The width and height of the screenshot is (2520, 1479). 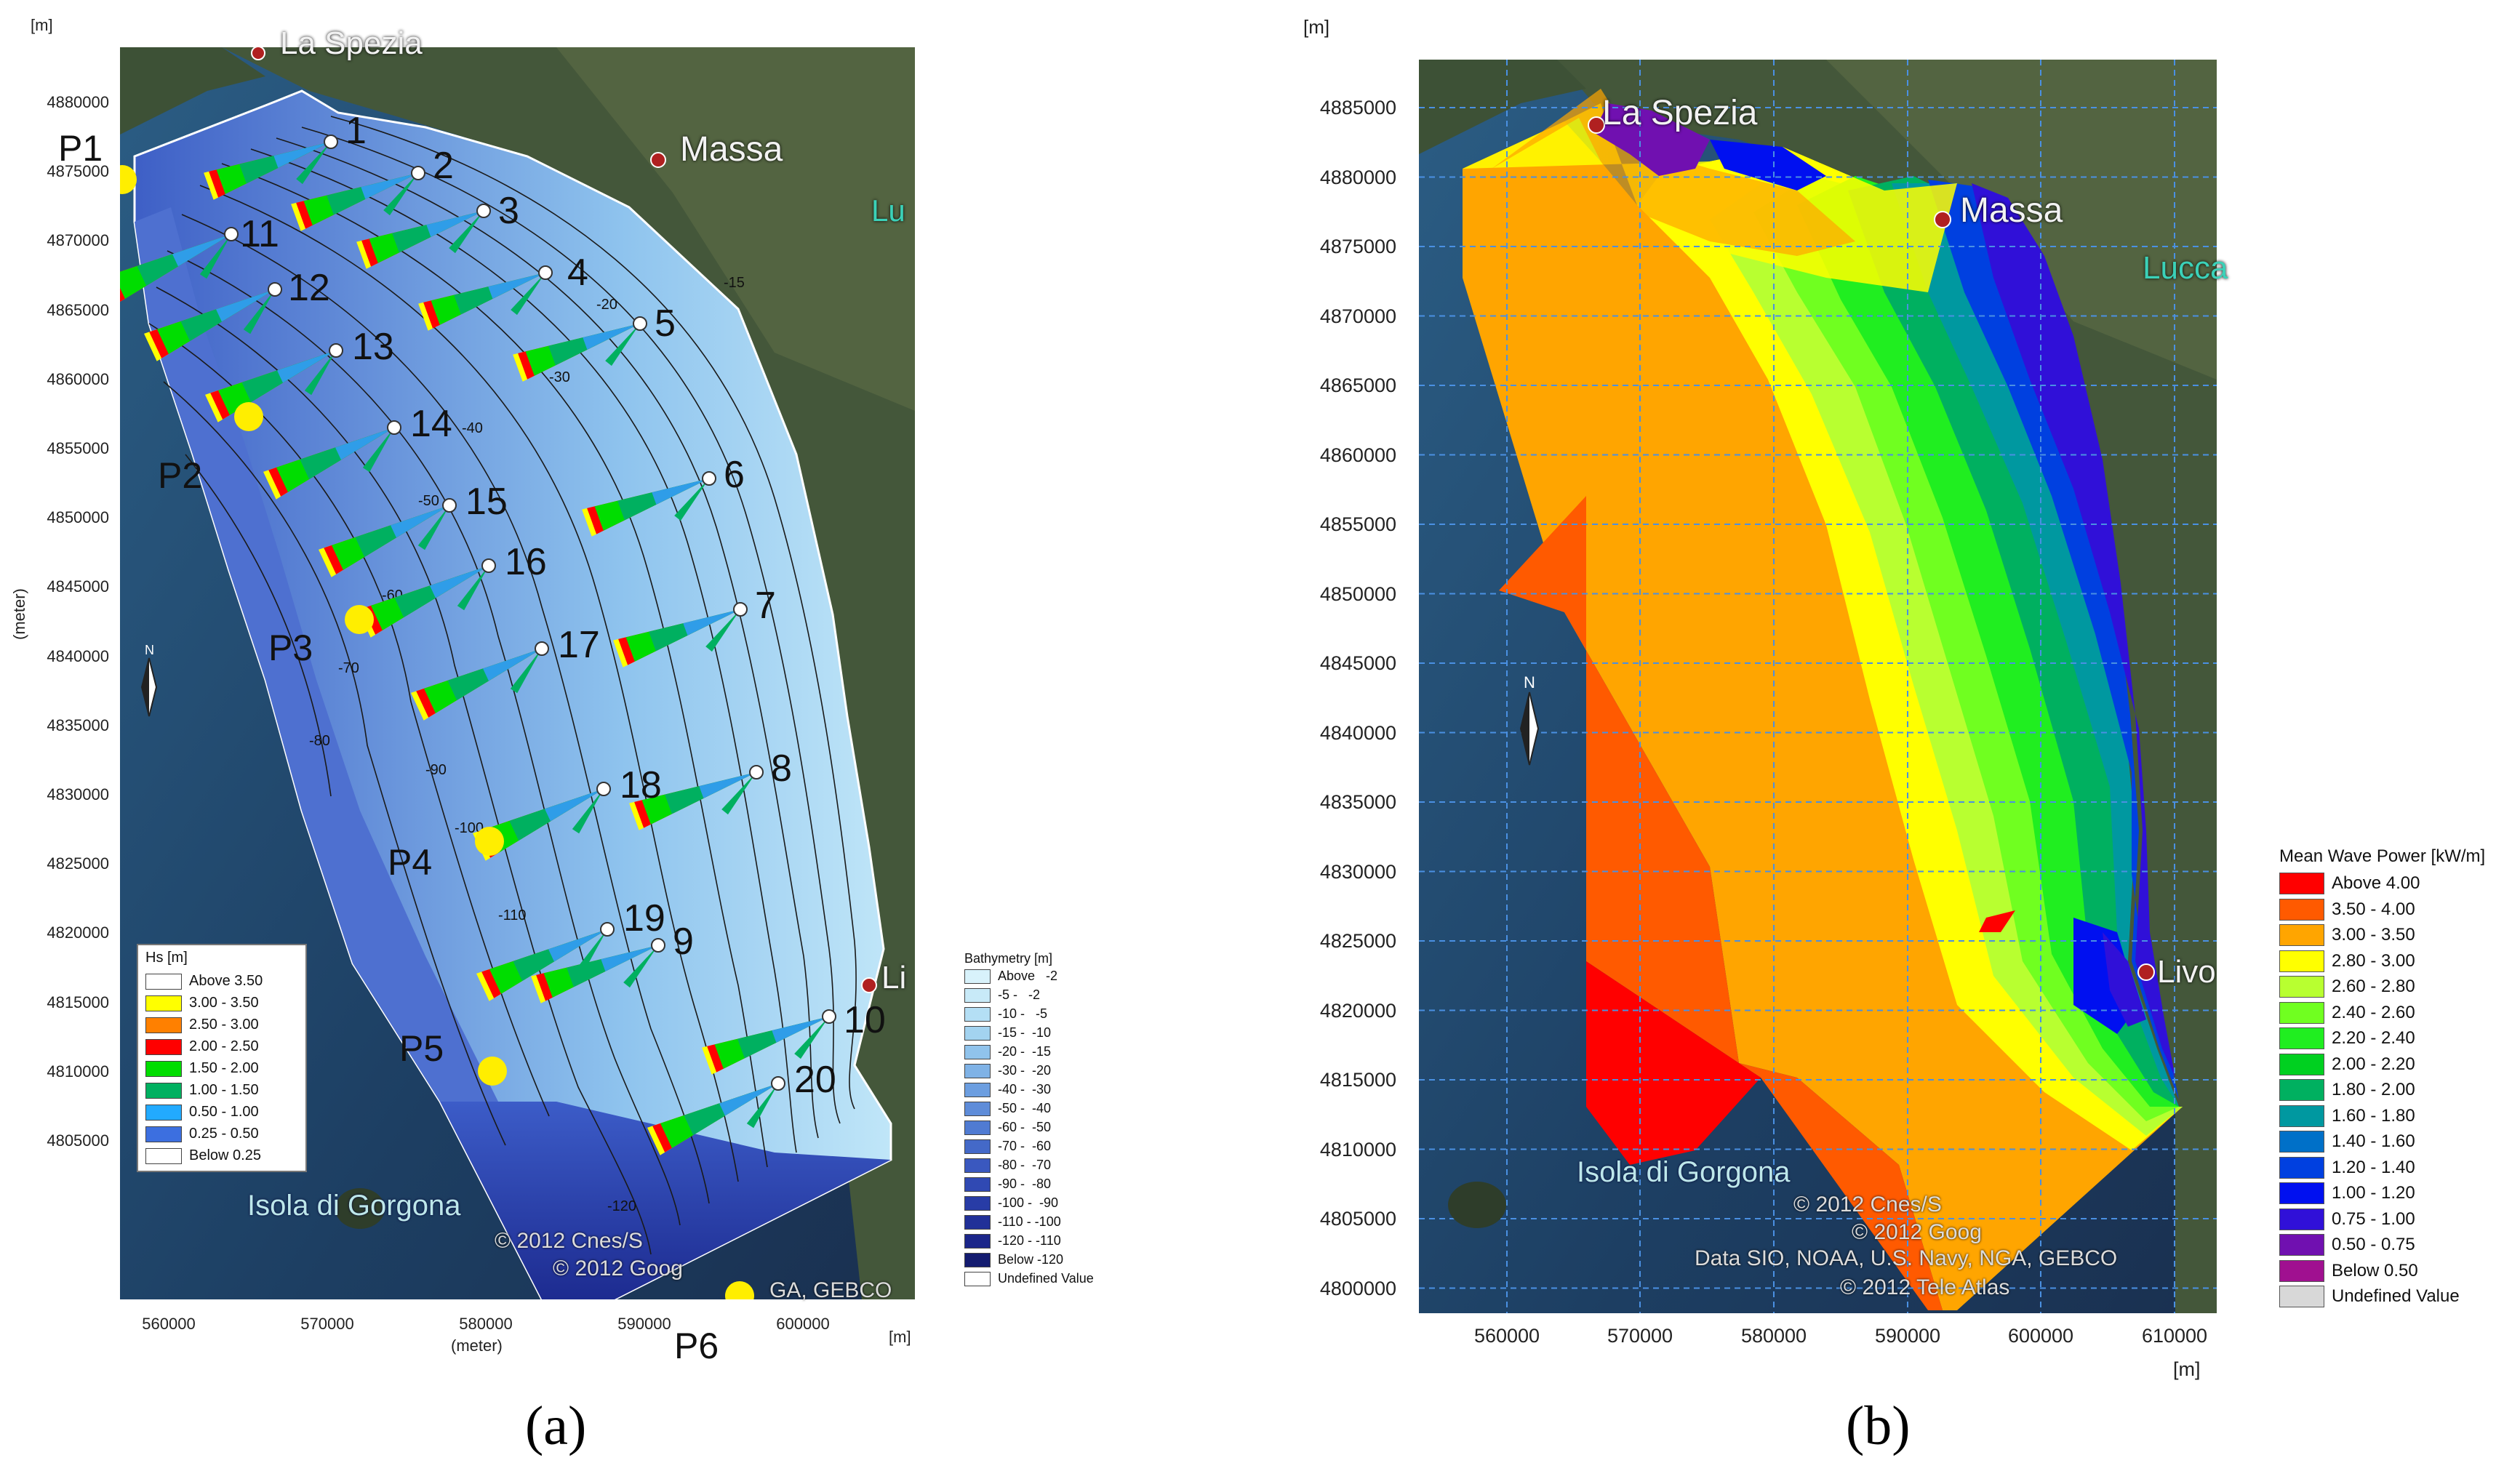 What do you see at coordinates (2347, 1090) in the screenshot?
I see `wave-power-legend-row: 1.80 - 2.00` at bounding box center [2347, 1090].